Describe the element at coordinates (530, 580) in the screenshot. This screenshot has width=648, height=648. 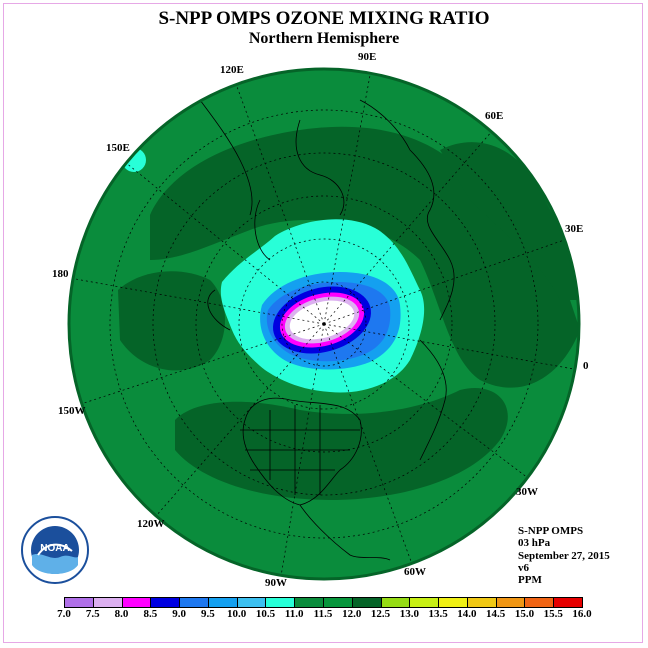
I see `info-units: PPM` at that location.